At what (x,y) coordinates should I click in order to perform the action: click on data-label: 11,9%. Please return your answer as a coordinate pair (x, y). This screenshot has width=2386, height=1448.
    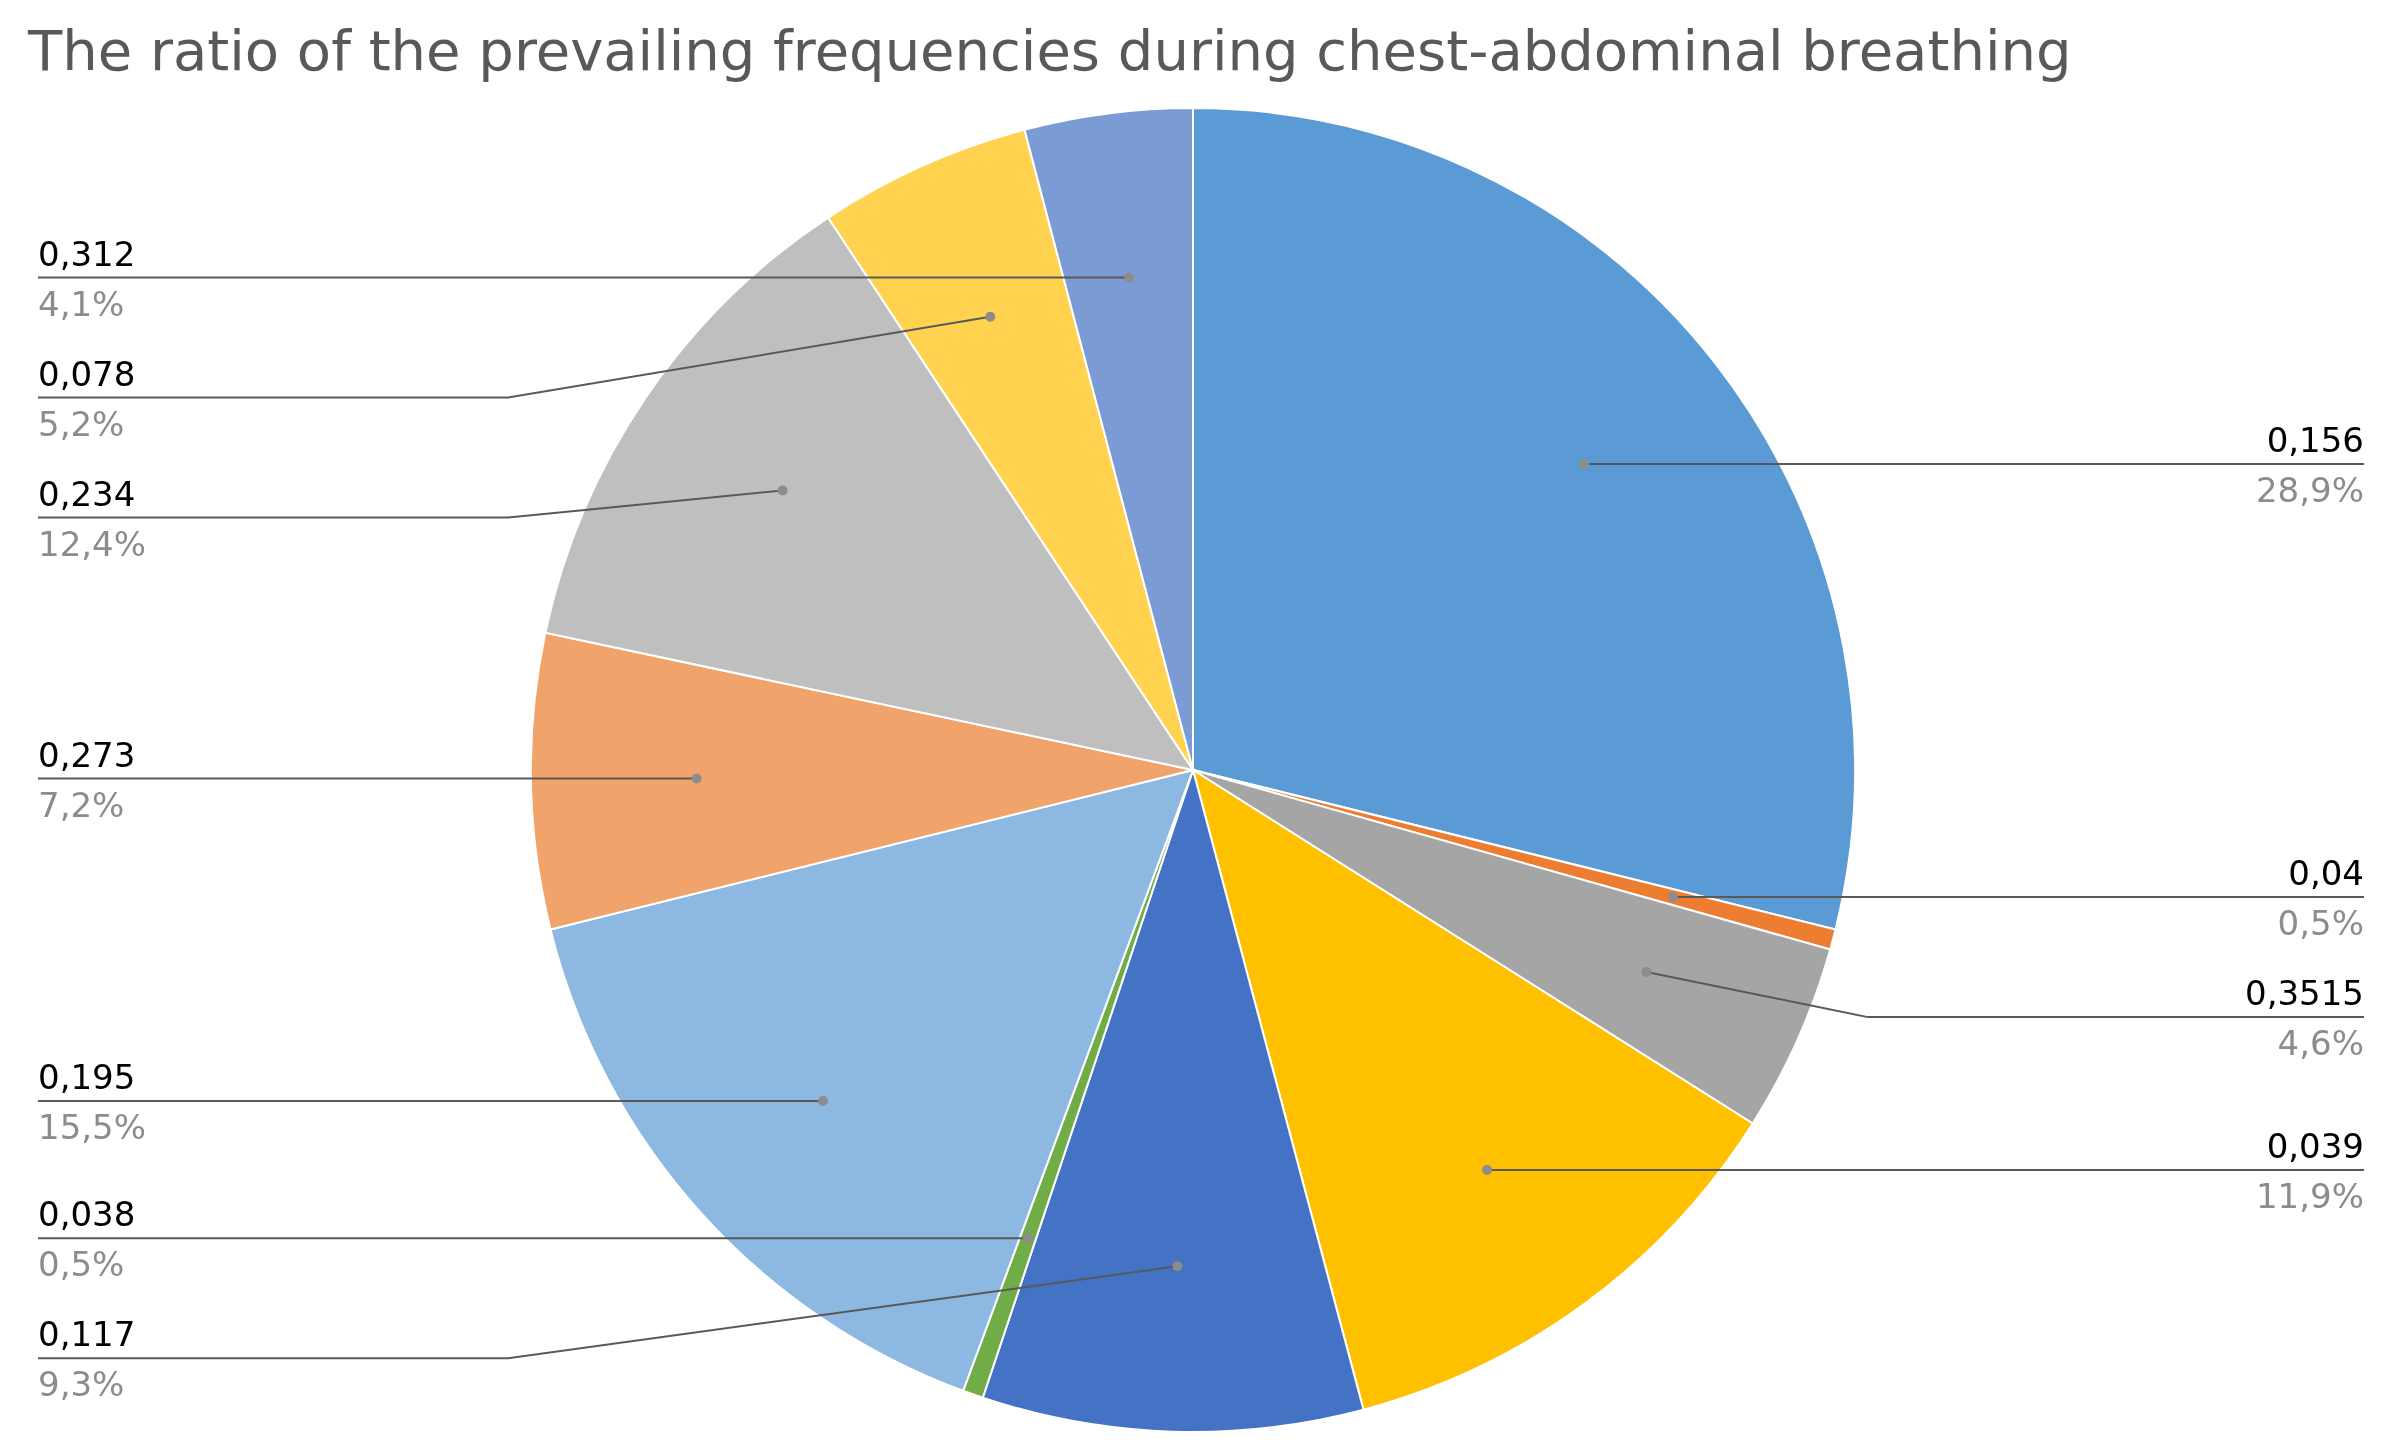
    Looking at the image, I should click on (2309, 1196).